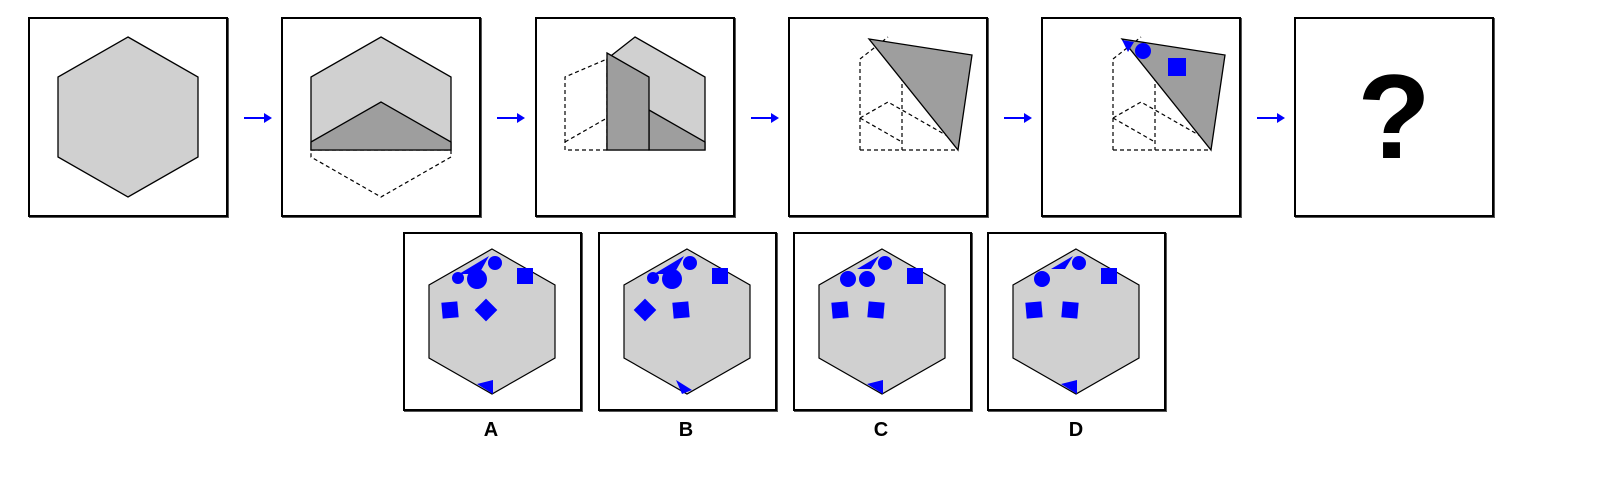 The height and width of the screenshot is (490, 1610). Describe the element at coordinates (628, 101) in the screenshot. I see `folded-left-flap` at that location.